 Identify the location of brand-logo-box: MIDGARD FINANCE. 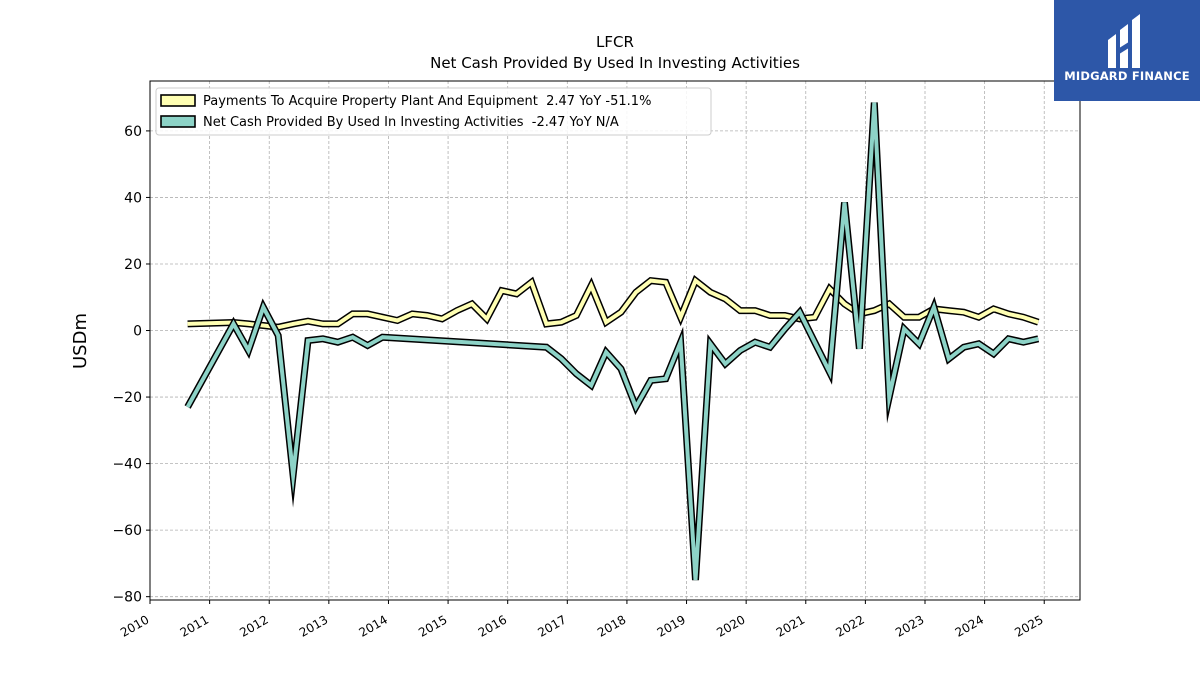
(1127, 50).